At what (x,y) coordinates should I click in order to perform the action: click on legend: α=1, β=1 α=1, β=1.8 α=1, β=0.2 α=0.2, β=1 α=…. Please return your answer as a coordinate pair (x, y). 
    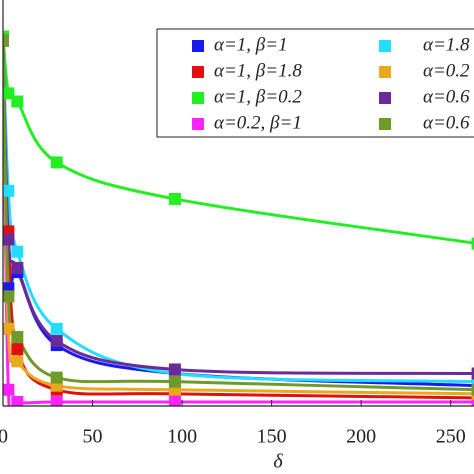
    Looking at the image, I should click on (331, 83).